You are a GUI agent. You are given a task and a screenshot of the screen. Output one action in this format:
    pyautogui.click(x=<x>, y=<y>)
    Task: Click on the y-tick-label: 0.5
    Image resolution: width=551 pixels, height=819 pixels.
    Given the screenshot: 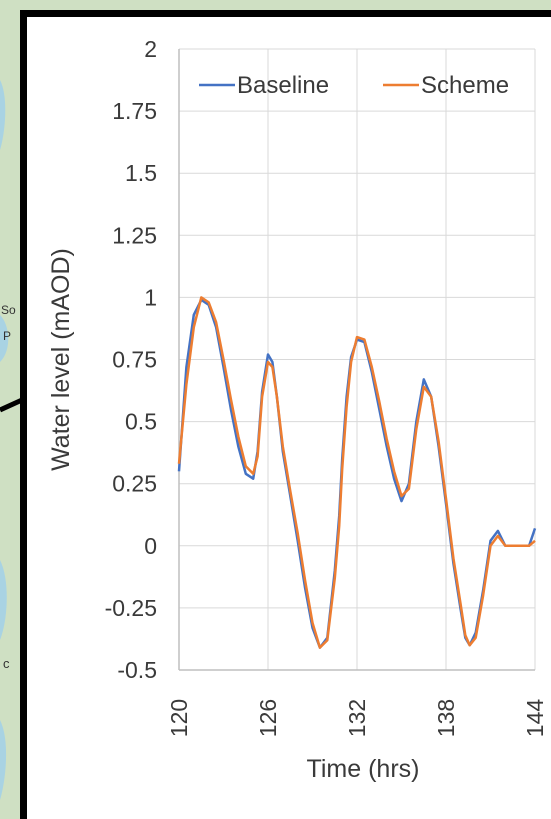 What is the action you would take?
    pyautogui.click(x=141, y=422)
    